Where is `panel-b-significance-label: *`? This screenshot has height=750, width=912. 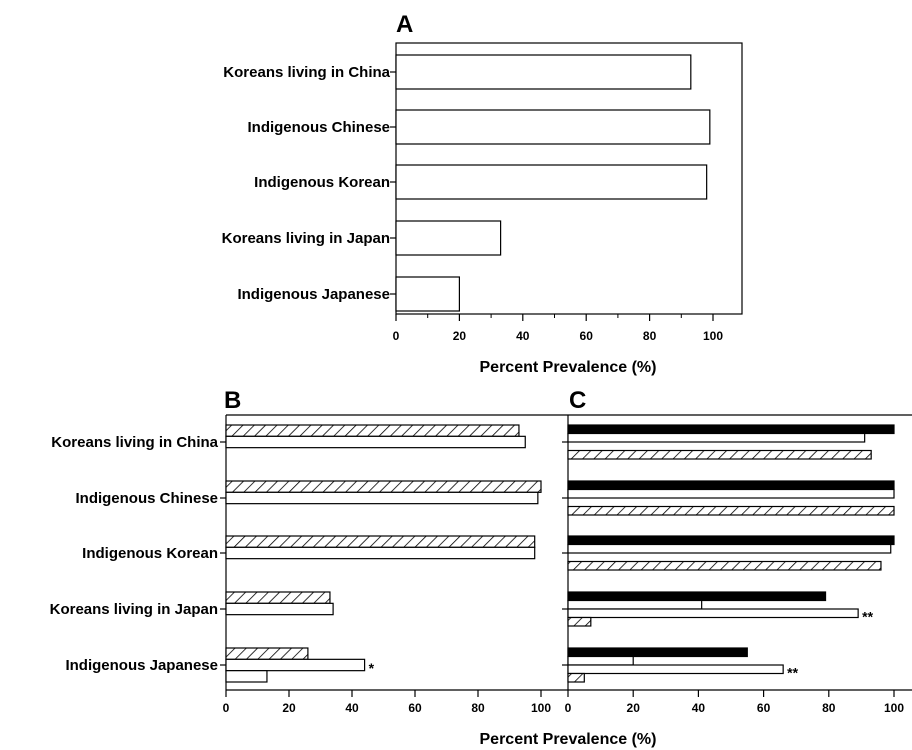
panel-b-significance-label: * is located at coordinates (372, 668).